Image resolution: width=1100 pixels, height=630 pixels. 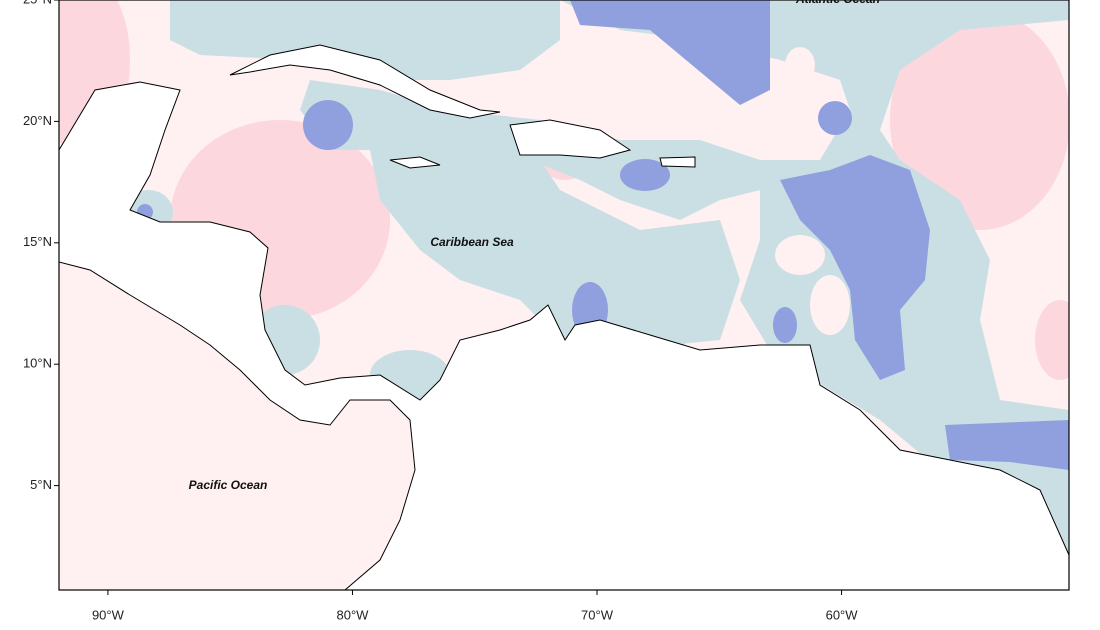 I want to click on x-tick-label: 80°W, so click(x=352, y=614).